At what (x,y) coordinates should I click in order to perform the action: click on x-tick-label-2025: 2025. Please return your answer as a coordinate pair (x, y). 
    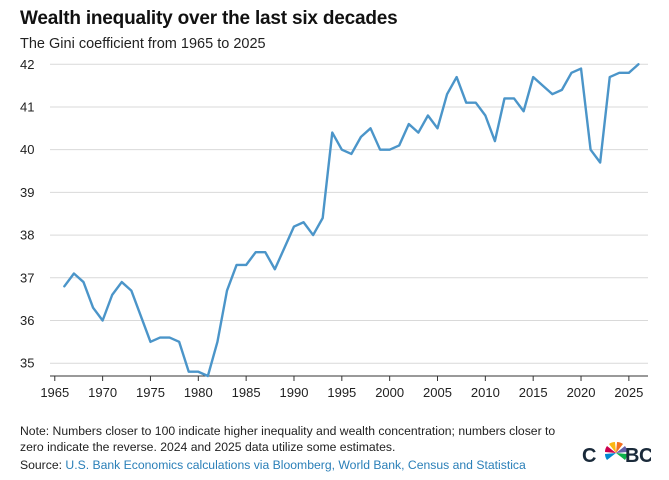
    Looking at the image, I should click on (628, 392).